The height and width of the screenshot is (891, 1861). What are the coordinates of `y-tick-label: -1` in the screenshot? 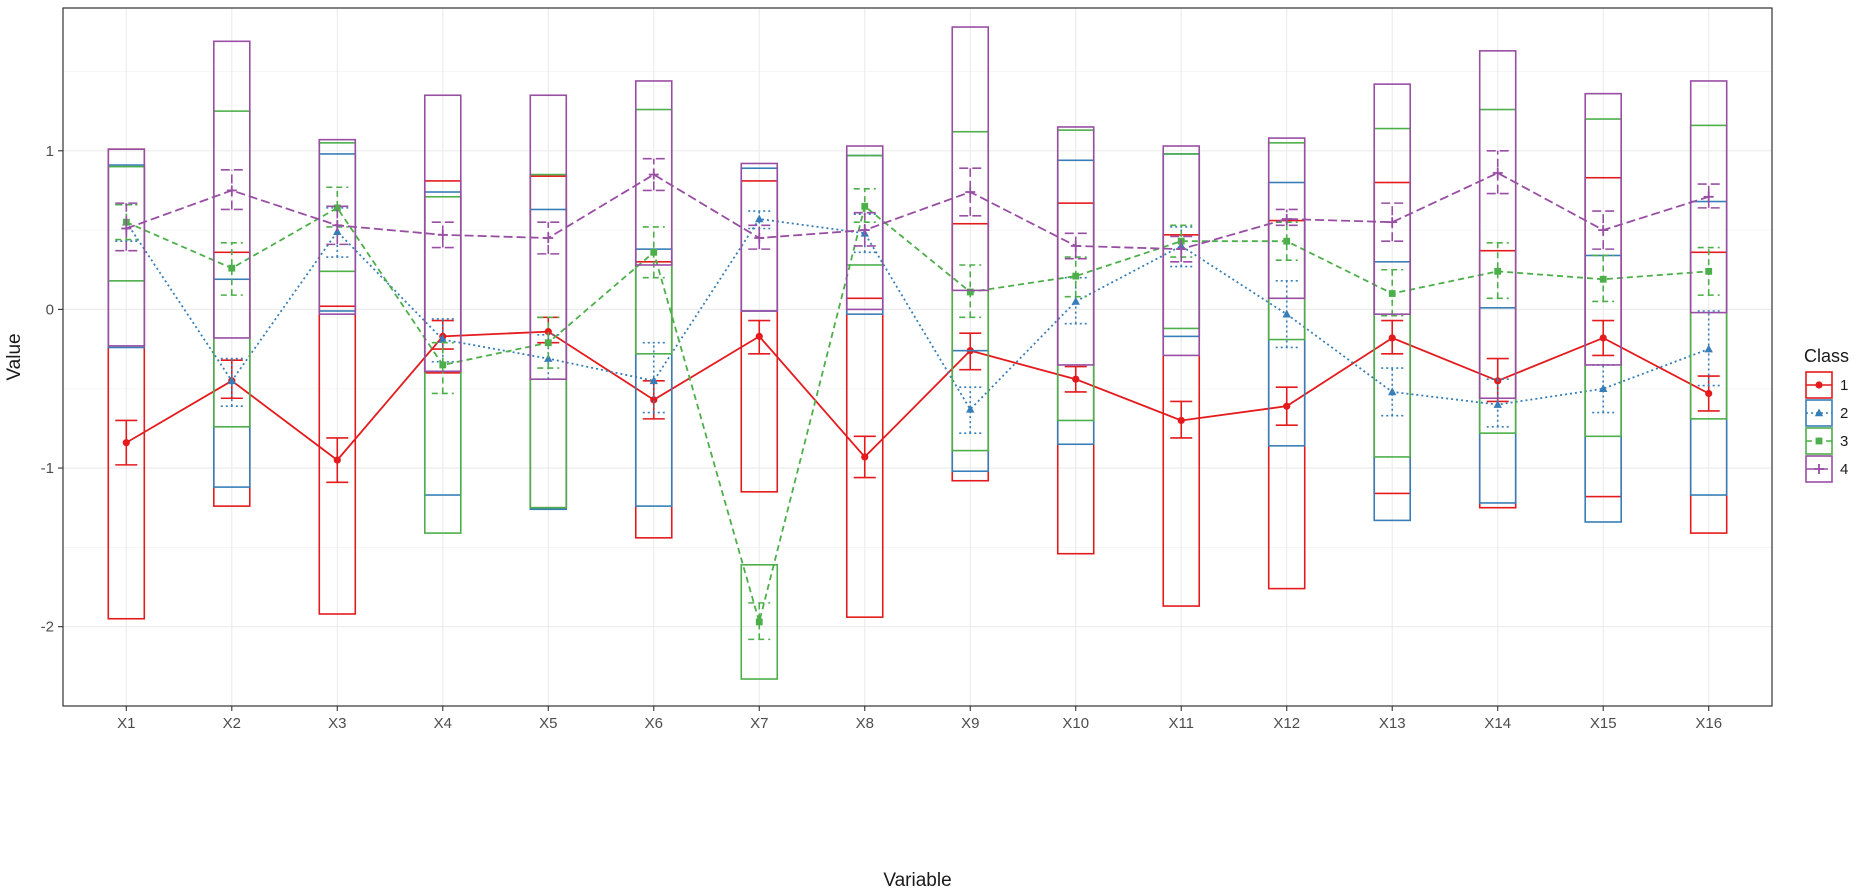 It's located at (47, 468).